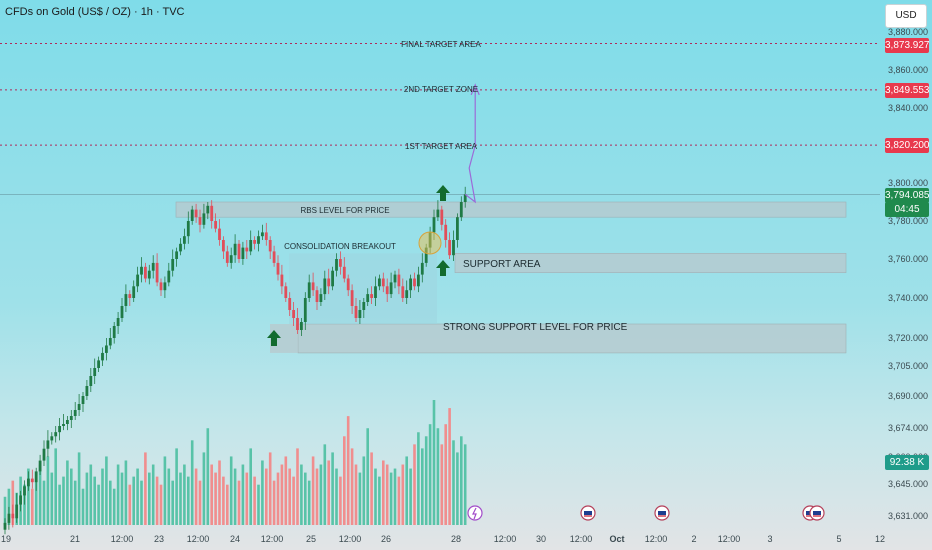 This screenshot has height=550, width=932. What do you see at coordinates (616, 539) in the screenshot?
I see `x-axis-tick: Oct` at bounding box center [616, 539].